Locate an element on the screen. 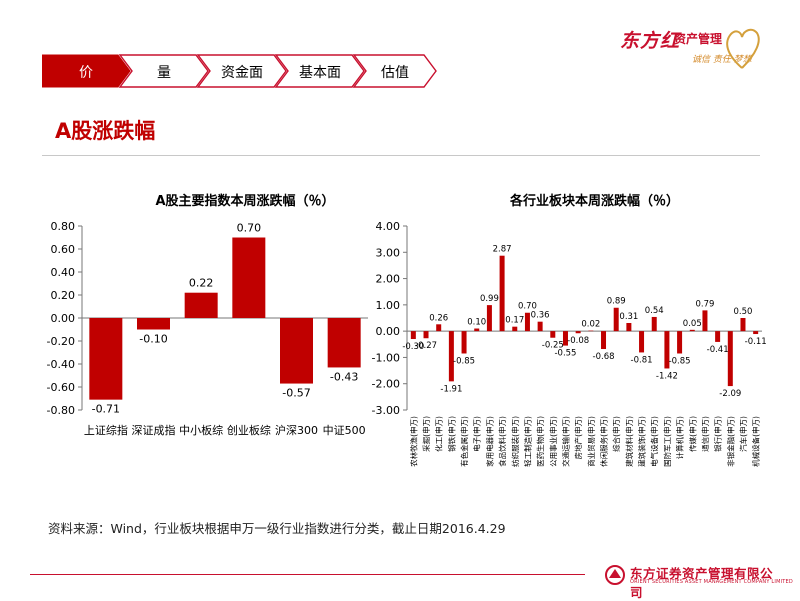 Image resolution: width=800 pixels, height=601 pixels. chart2-data-label: 0.54 is located at coordinates (654, 311).